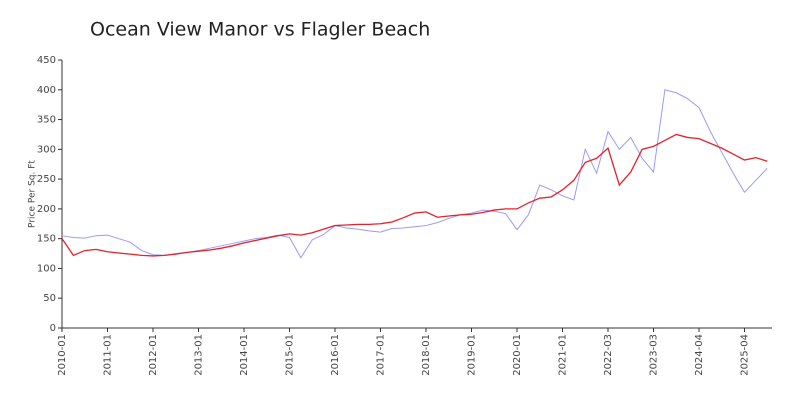  Describe the element at coordinates (33, 194) in the screenshot. I see `y-axis-label: Price Per Sq. Ft` at that location.